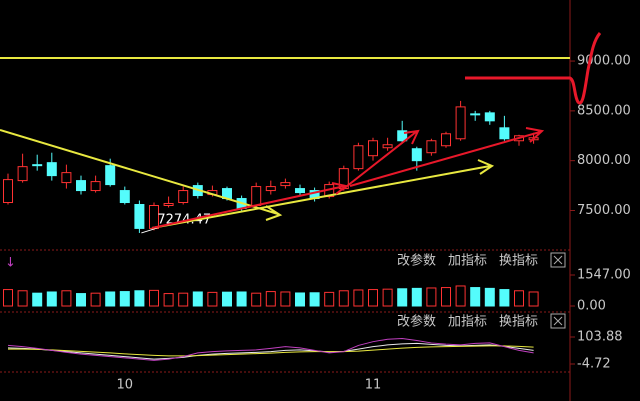 This screenshot has height=401, width=640. Describe the element at coordinates (604, 61) in the screenshot. I see `y-tick-label: 9000.00` at that location.